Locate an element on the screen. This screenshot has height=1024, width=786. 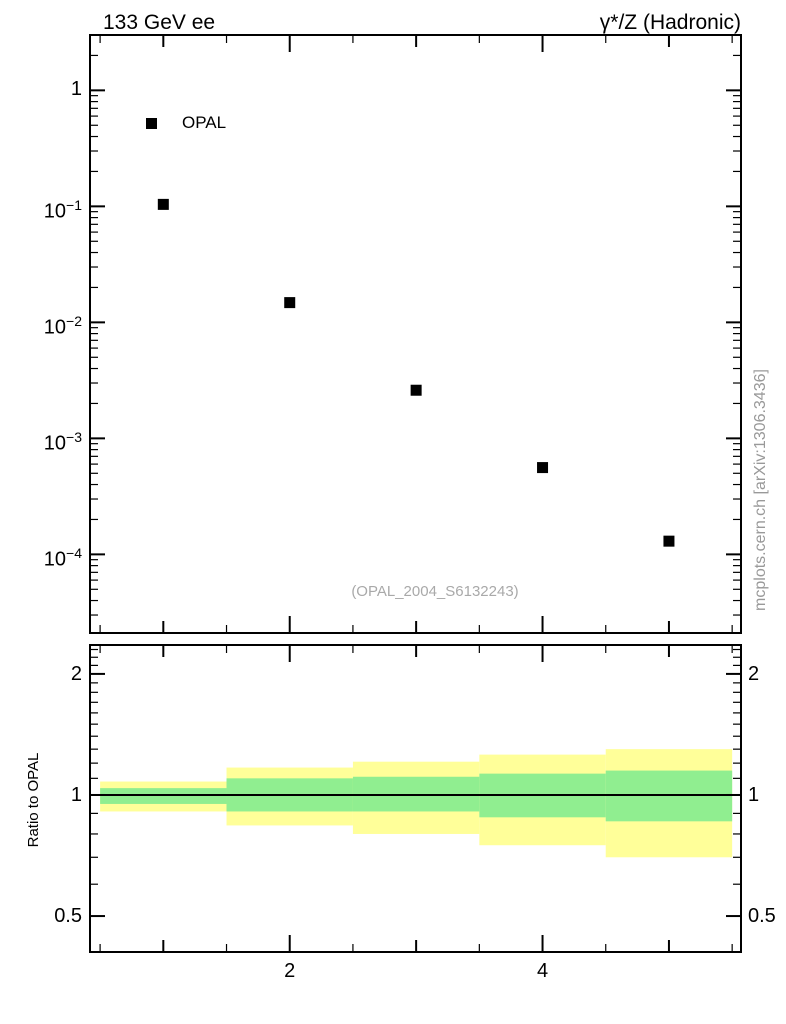
ratio-axis-title: Ratio to OPAL is located at coordinates (33, 800).